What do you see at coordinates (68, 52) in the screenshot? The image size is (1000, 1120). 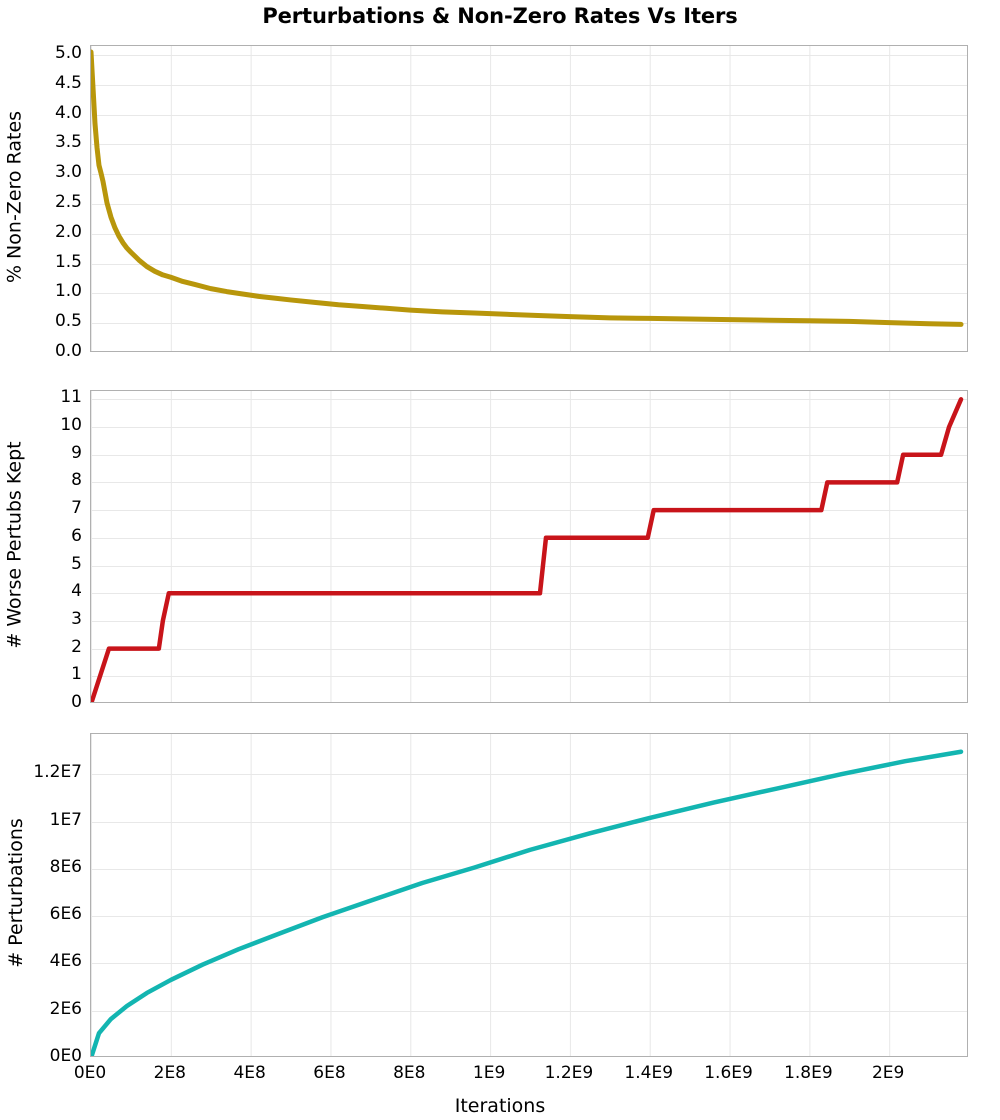 I see `y-tick-label: 5.0` at bounding box center [68, 52].